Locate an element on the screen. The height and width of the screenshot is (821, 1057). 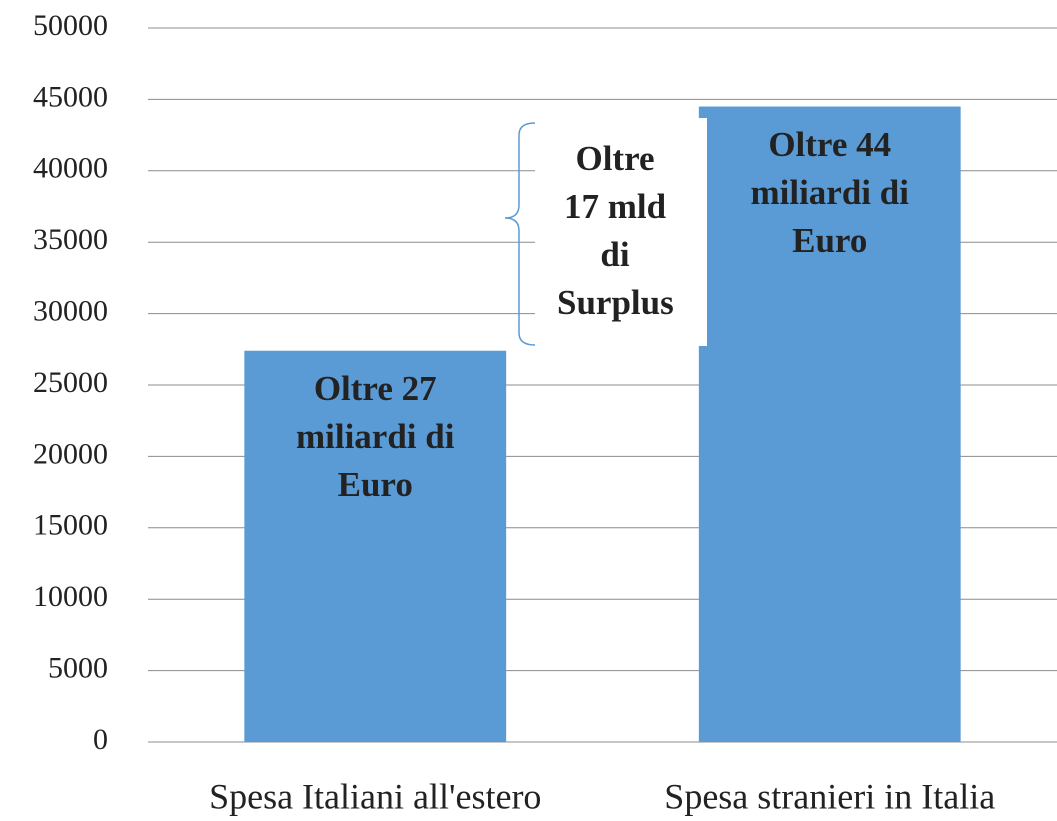
value-label-box: Oltre 27 miliardi di Euro is located at coordinates (375, 436).